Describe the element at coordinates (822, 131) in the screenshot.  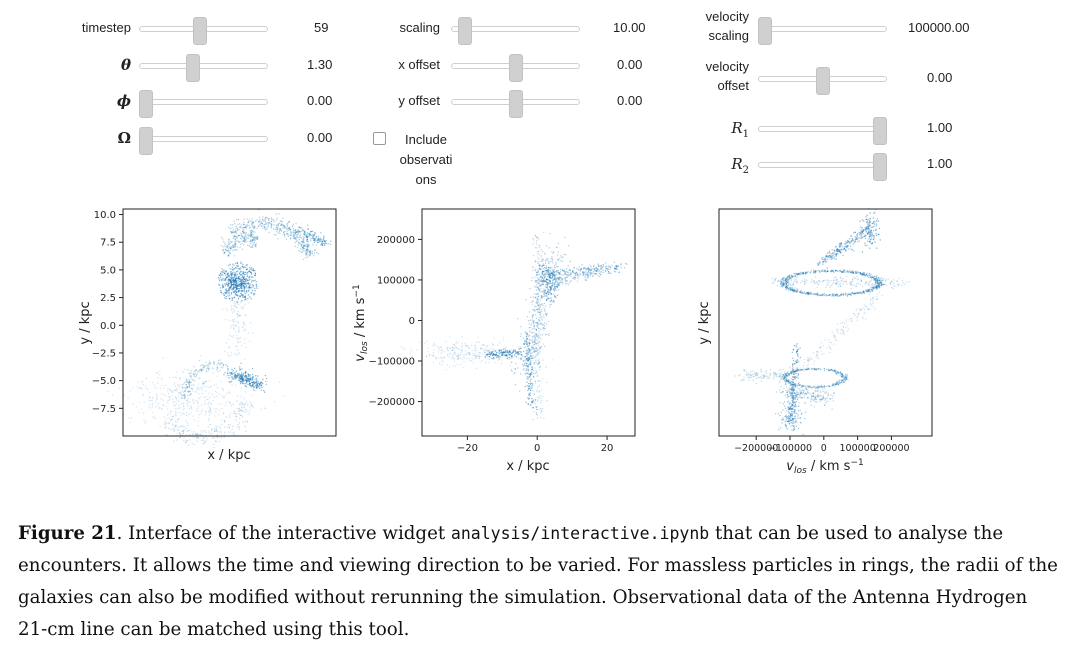
I see `r1-slider` at that location.